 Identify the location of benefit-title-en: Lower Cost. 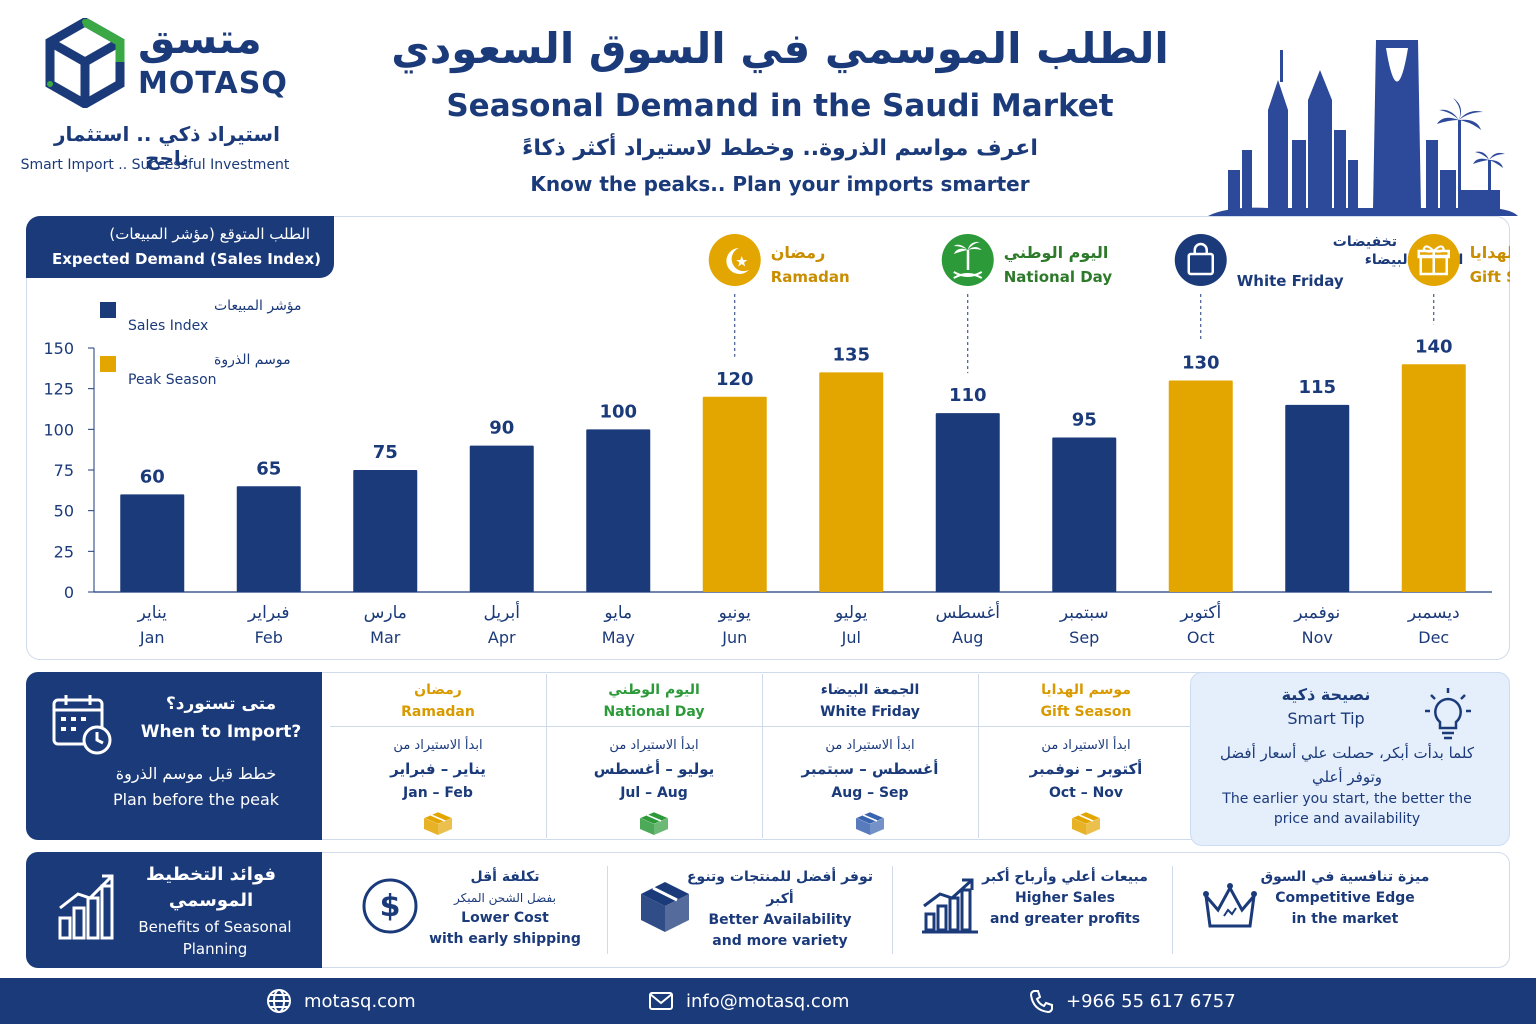
(505, 918).